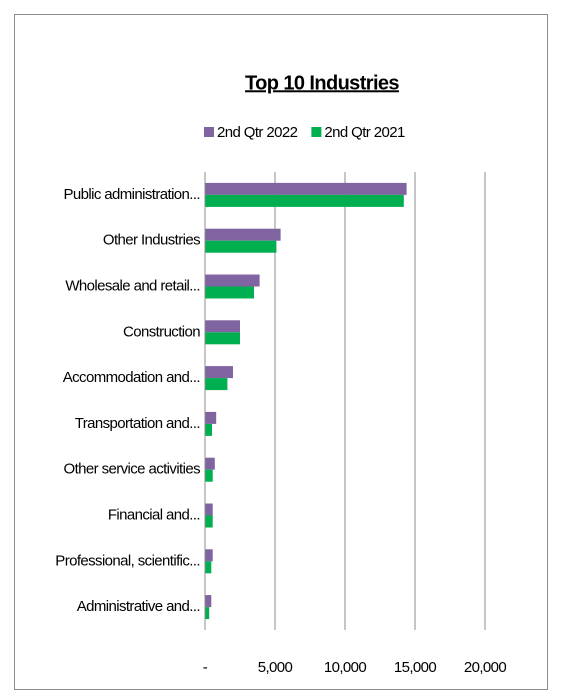 This screenshot has height=698, width=562. I want to click on legend-label: 2nd Qtr 2022, so click(257, 132).